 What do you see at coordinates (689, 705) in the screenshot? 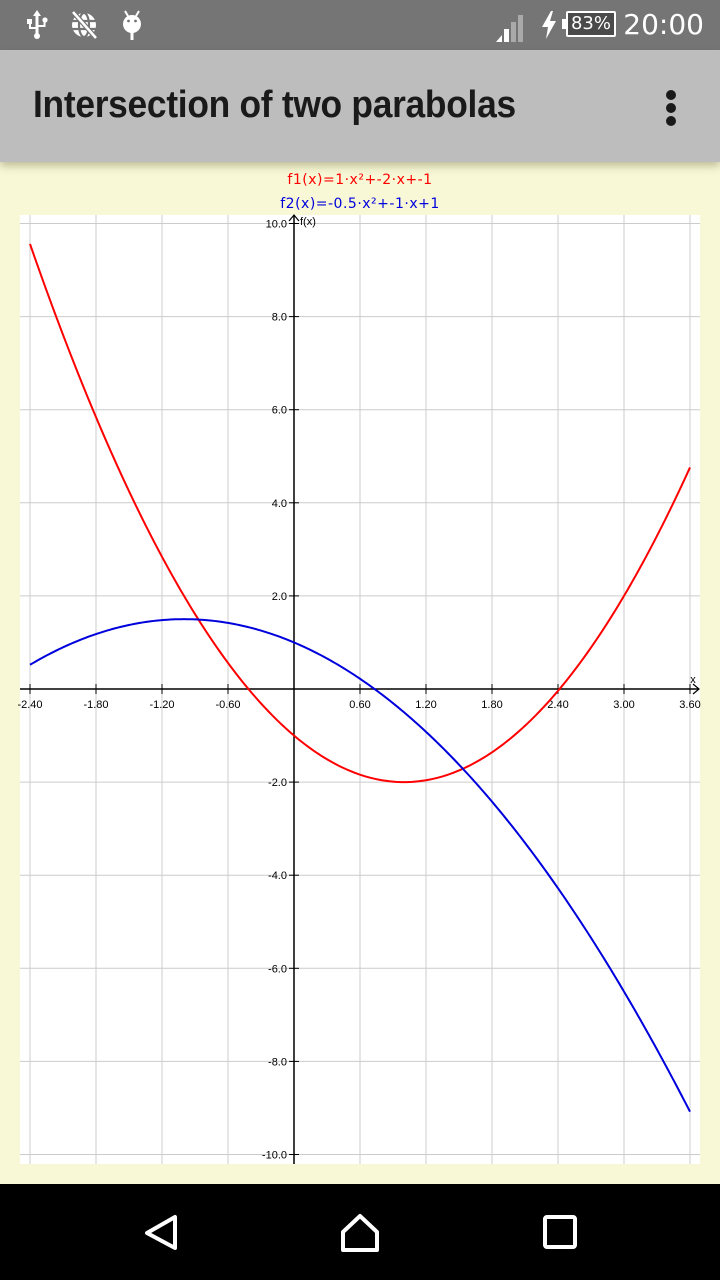
I see `x-tick-label: 3.60` at bounding box center [689, 705].